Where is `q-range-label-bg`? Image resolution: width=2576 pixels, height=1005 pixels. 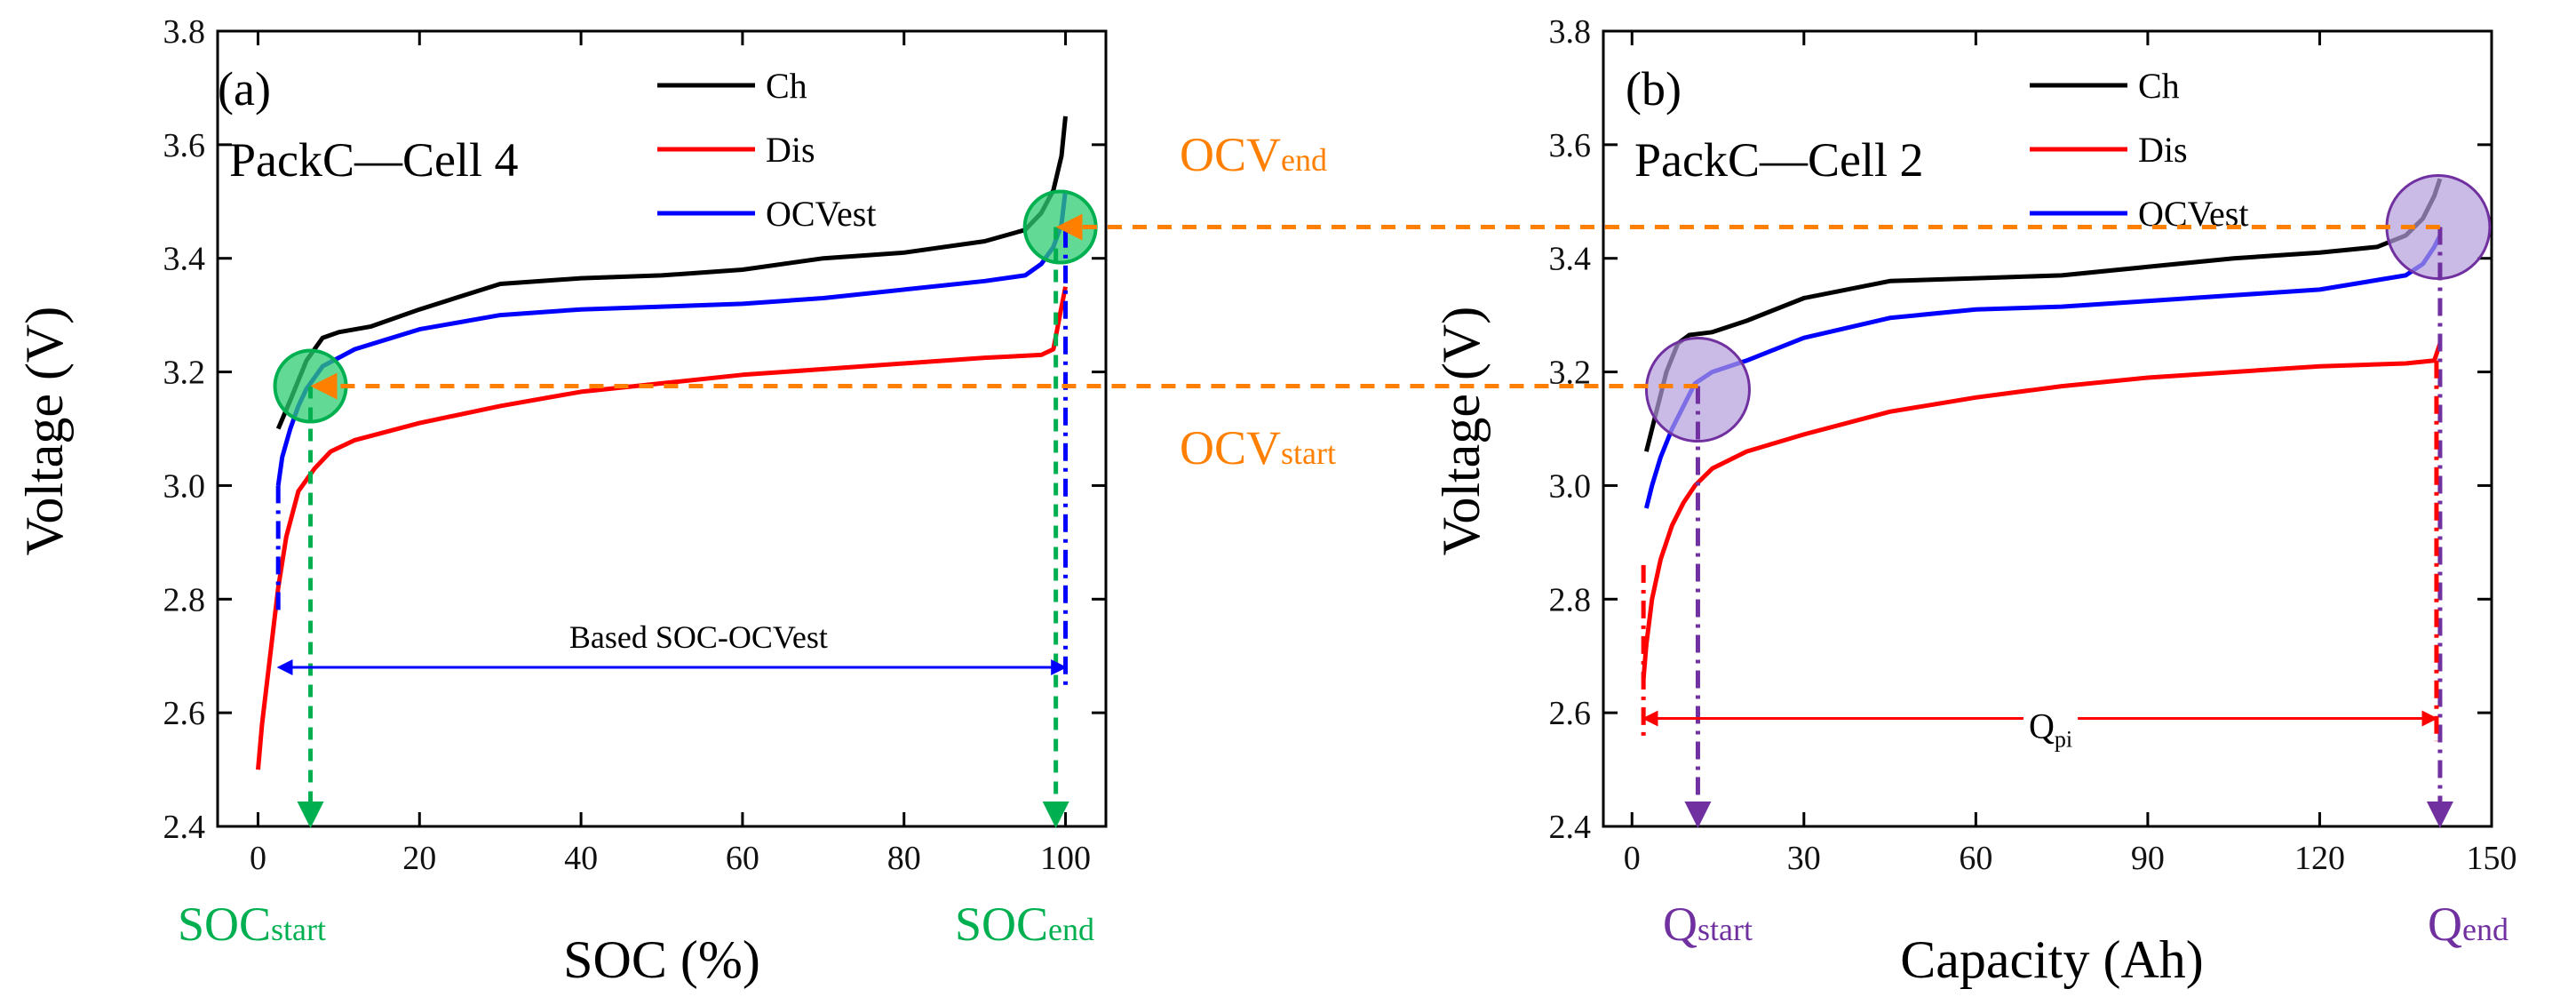 q-range-label-bg is located at coordinates (2051, 729).